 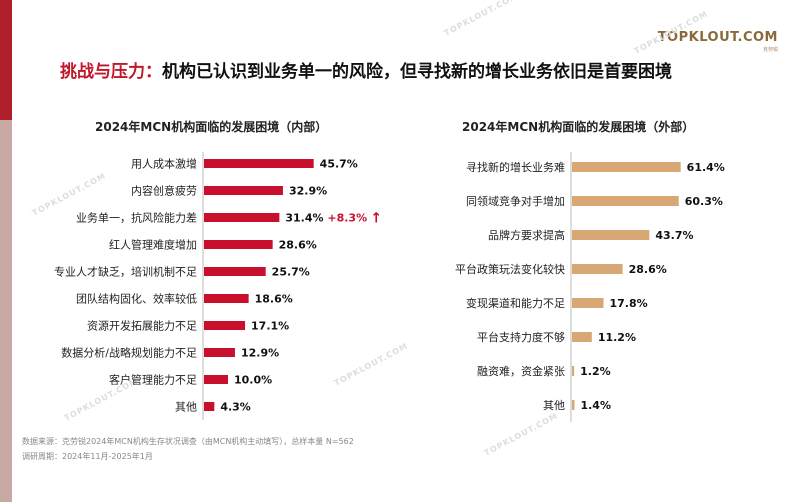 I want to click on footer-period: 调研周期：2024年11月-2025年1月, so click(x=87, y=456).